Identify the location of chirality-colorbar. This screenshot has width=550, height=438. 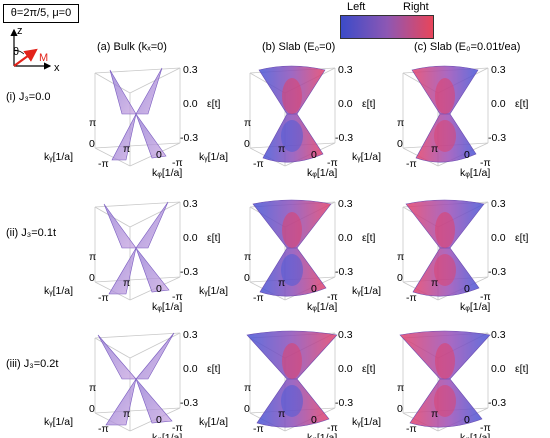
(387, 27).